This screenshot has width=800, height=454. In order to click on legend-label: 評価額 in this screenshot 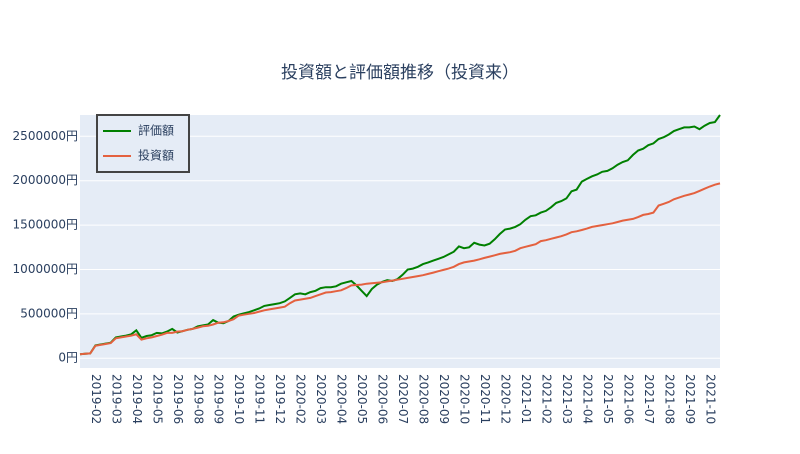, I will do `click(156, 130)`.